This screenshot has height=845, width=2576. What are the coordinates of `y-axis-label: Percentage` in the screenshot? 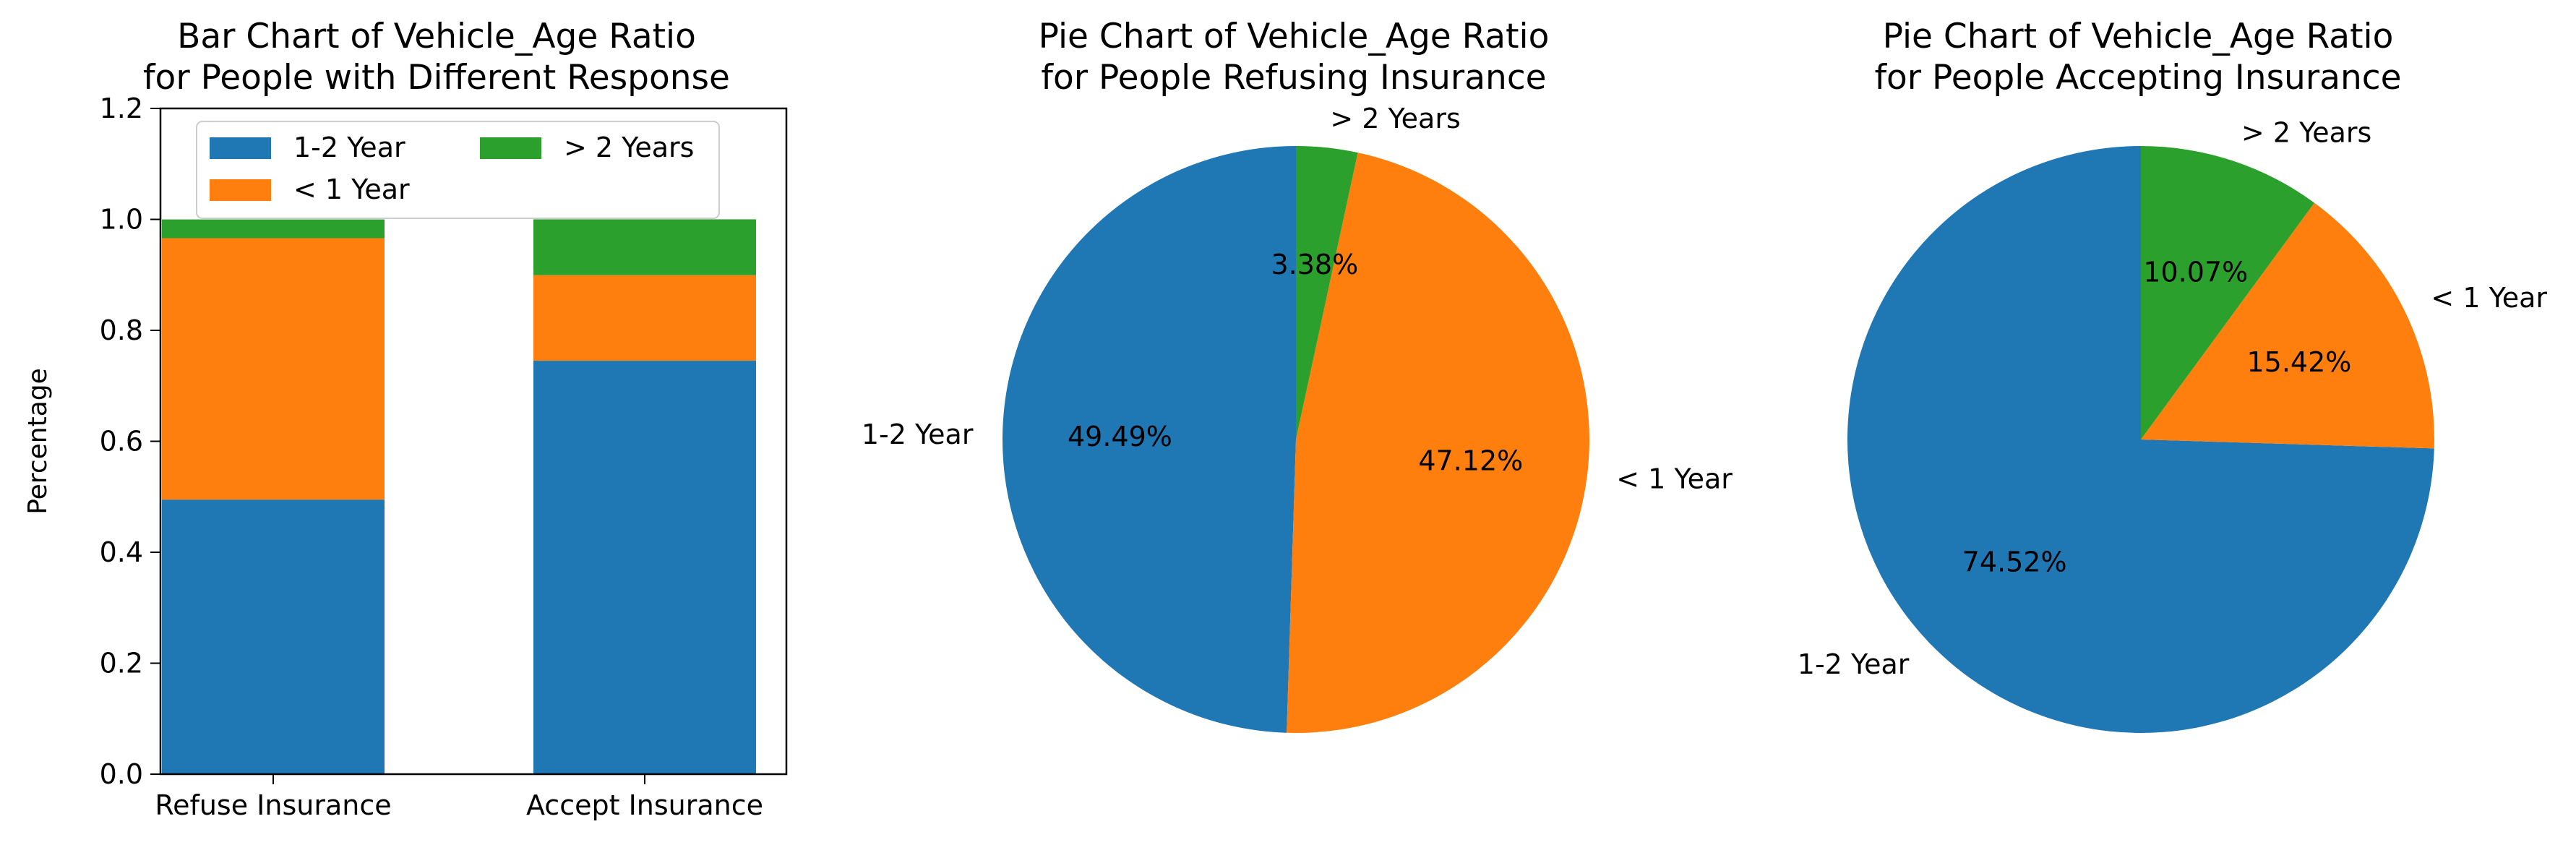 It's located at (38, 441).